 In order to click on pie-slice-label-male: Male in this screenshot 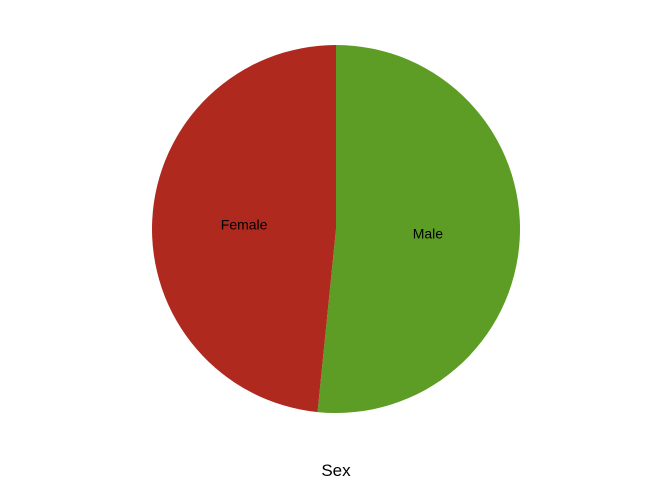, I will do `click(428, 234)`.